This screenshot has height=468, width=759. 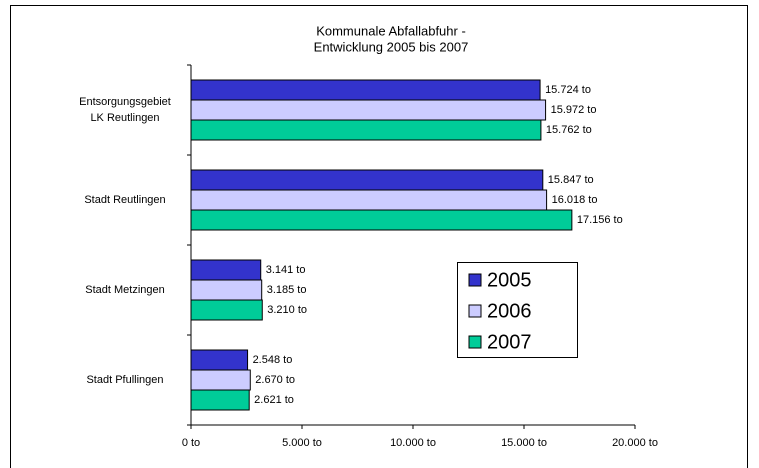 I want to click on x-tick-label: 10.000 to, so click(x=413, y=443).